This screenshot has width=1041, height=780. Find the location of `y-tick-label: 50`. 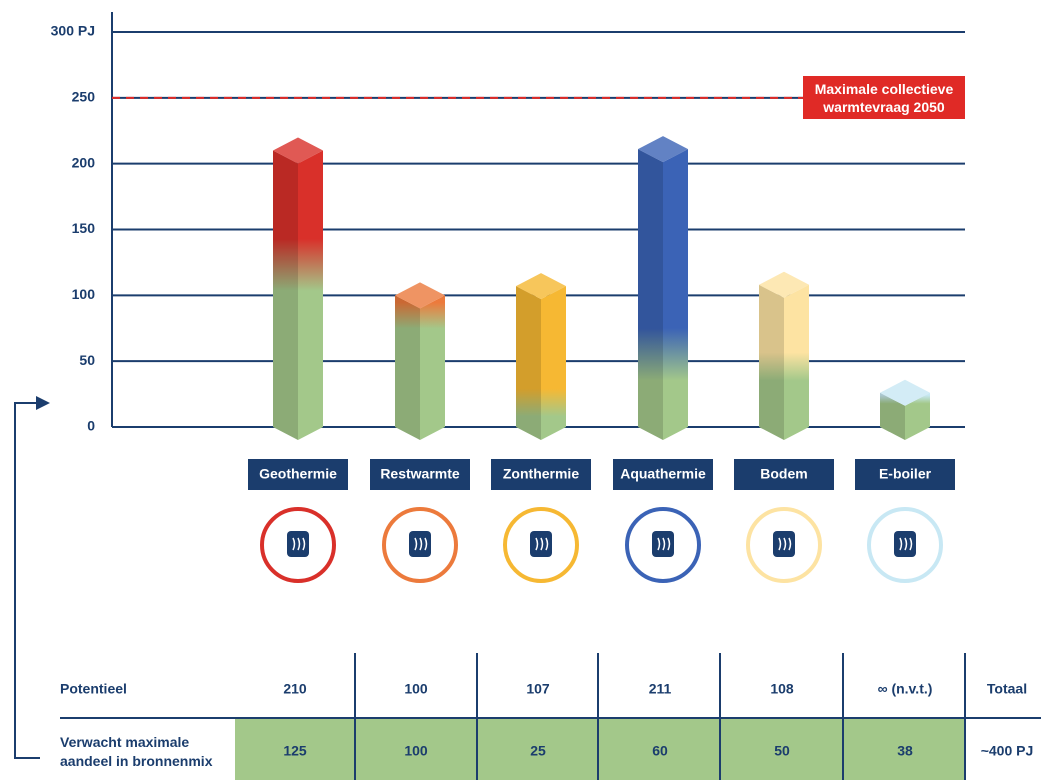

y-tick-label: 50 is located at coordinates (87, 360).